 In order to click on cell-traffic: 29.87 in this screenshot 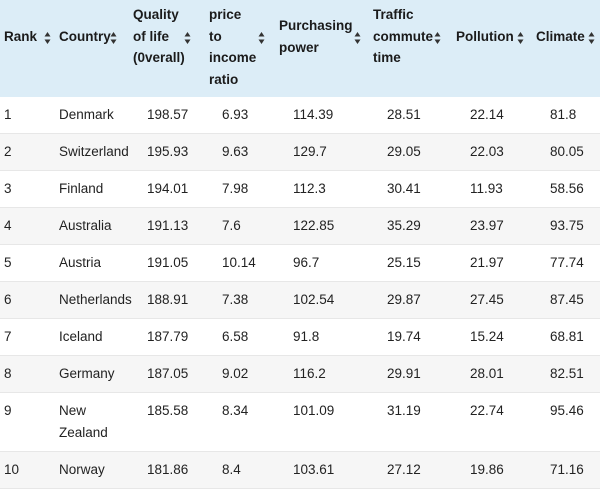, I will do `click(404, 299)`.